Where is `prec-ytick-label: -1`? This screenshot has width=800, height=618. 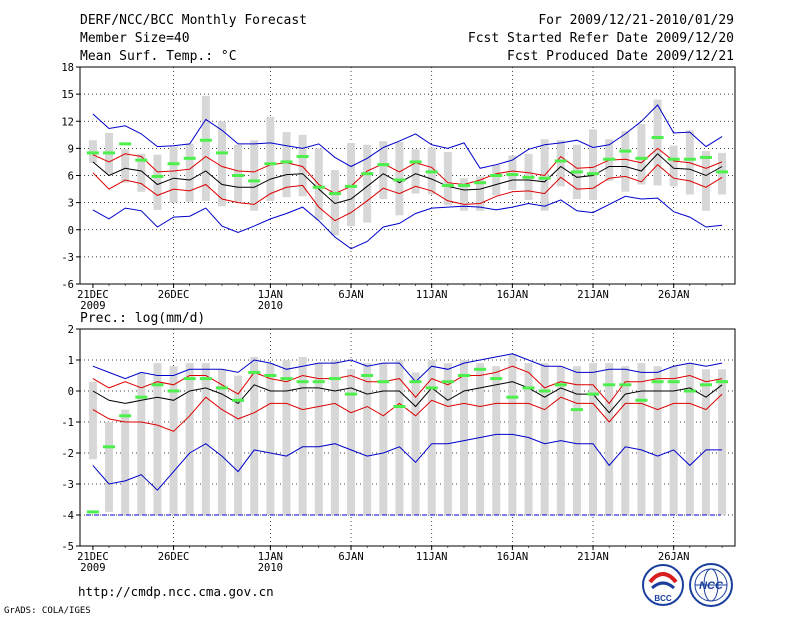
prec-ytick-label: -1 is located at coordinates (67, 423).